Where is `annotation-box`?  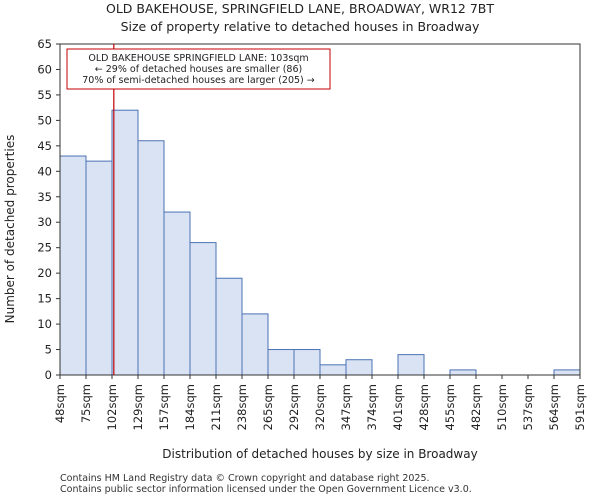
annotation-box is located at coordinates (198, 69).